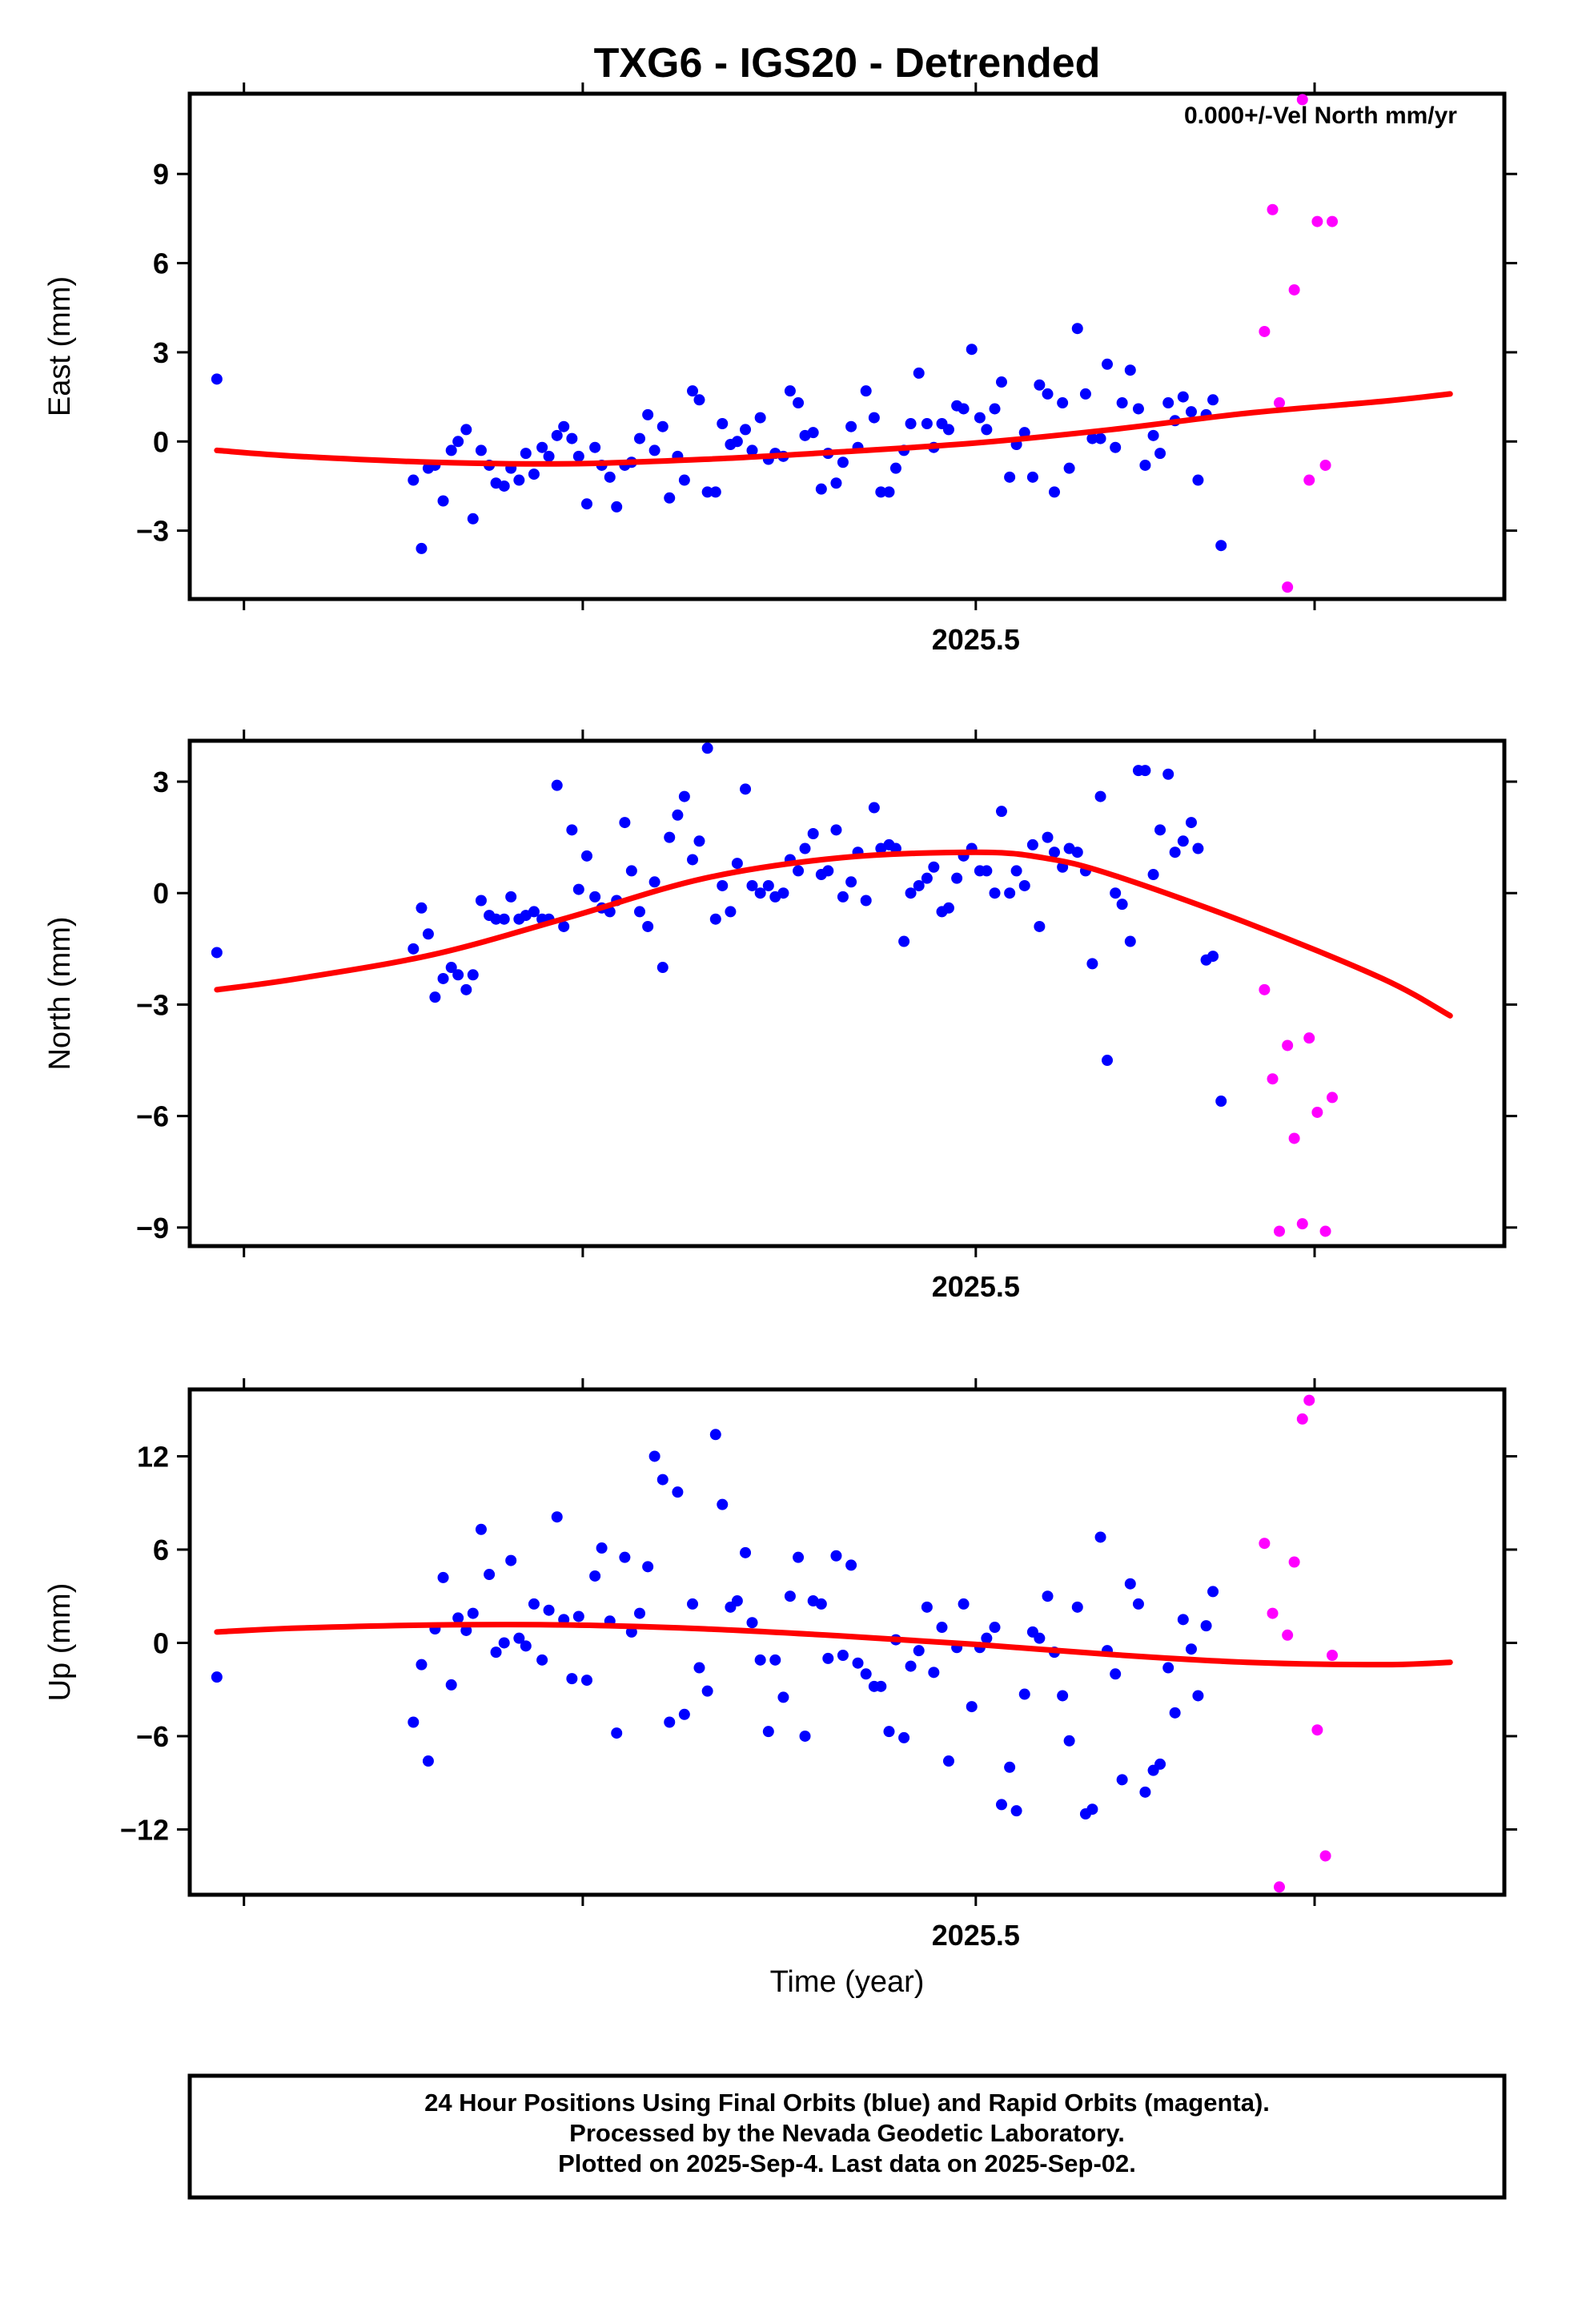  What do you see at coordinates (153, 1456) in the screenshot?
I see `y-tick-label: 12` at bounding box center [153, 1456].